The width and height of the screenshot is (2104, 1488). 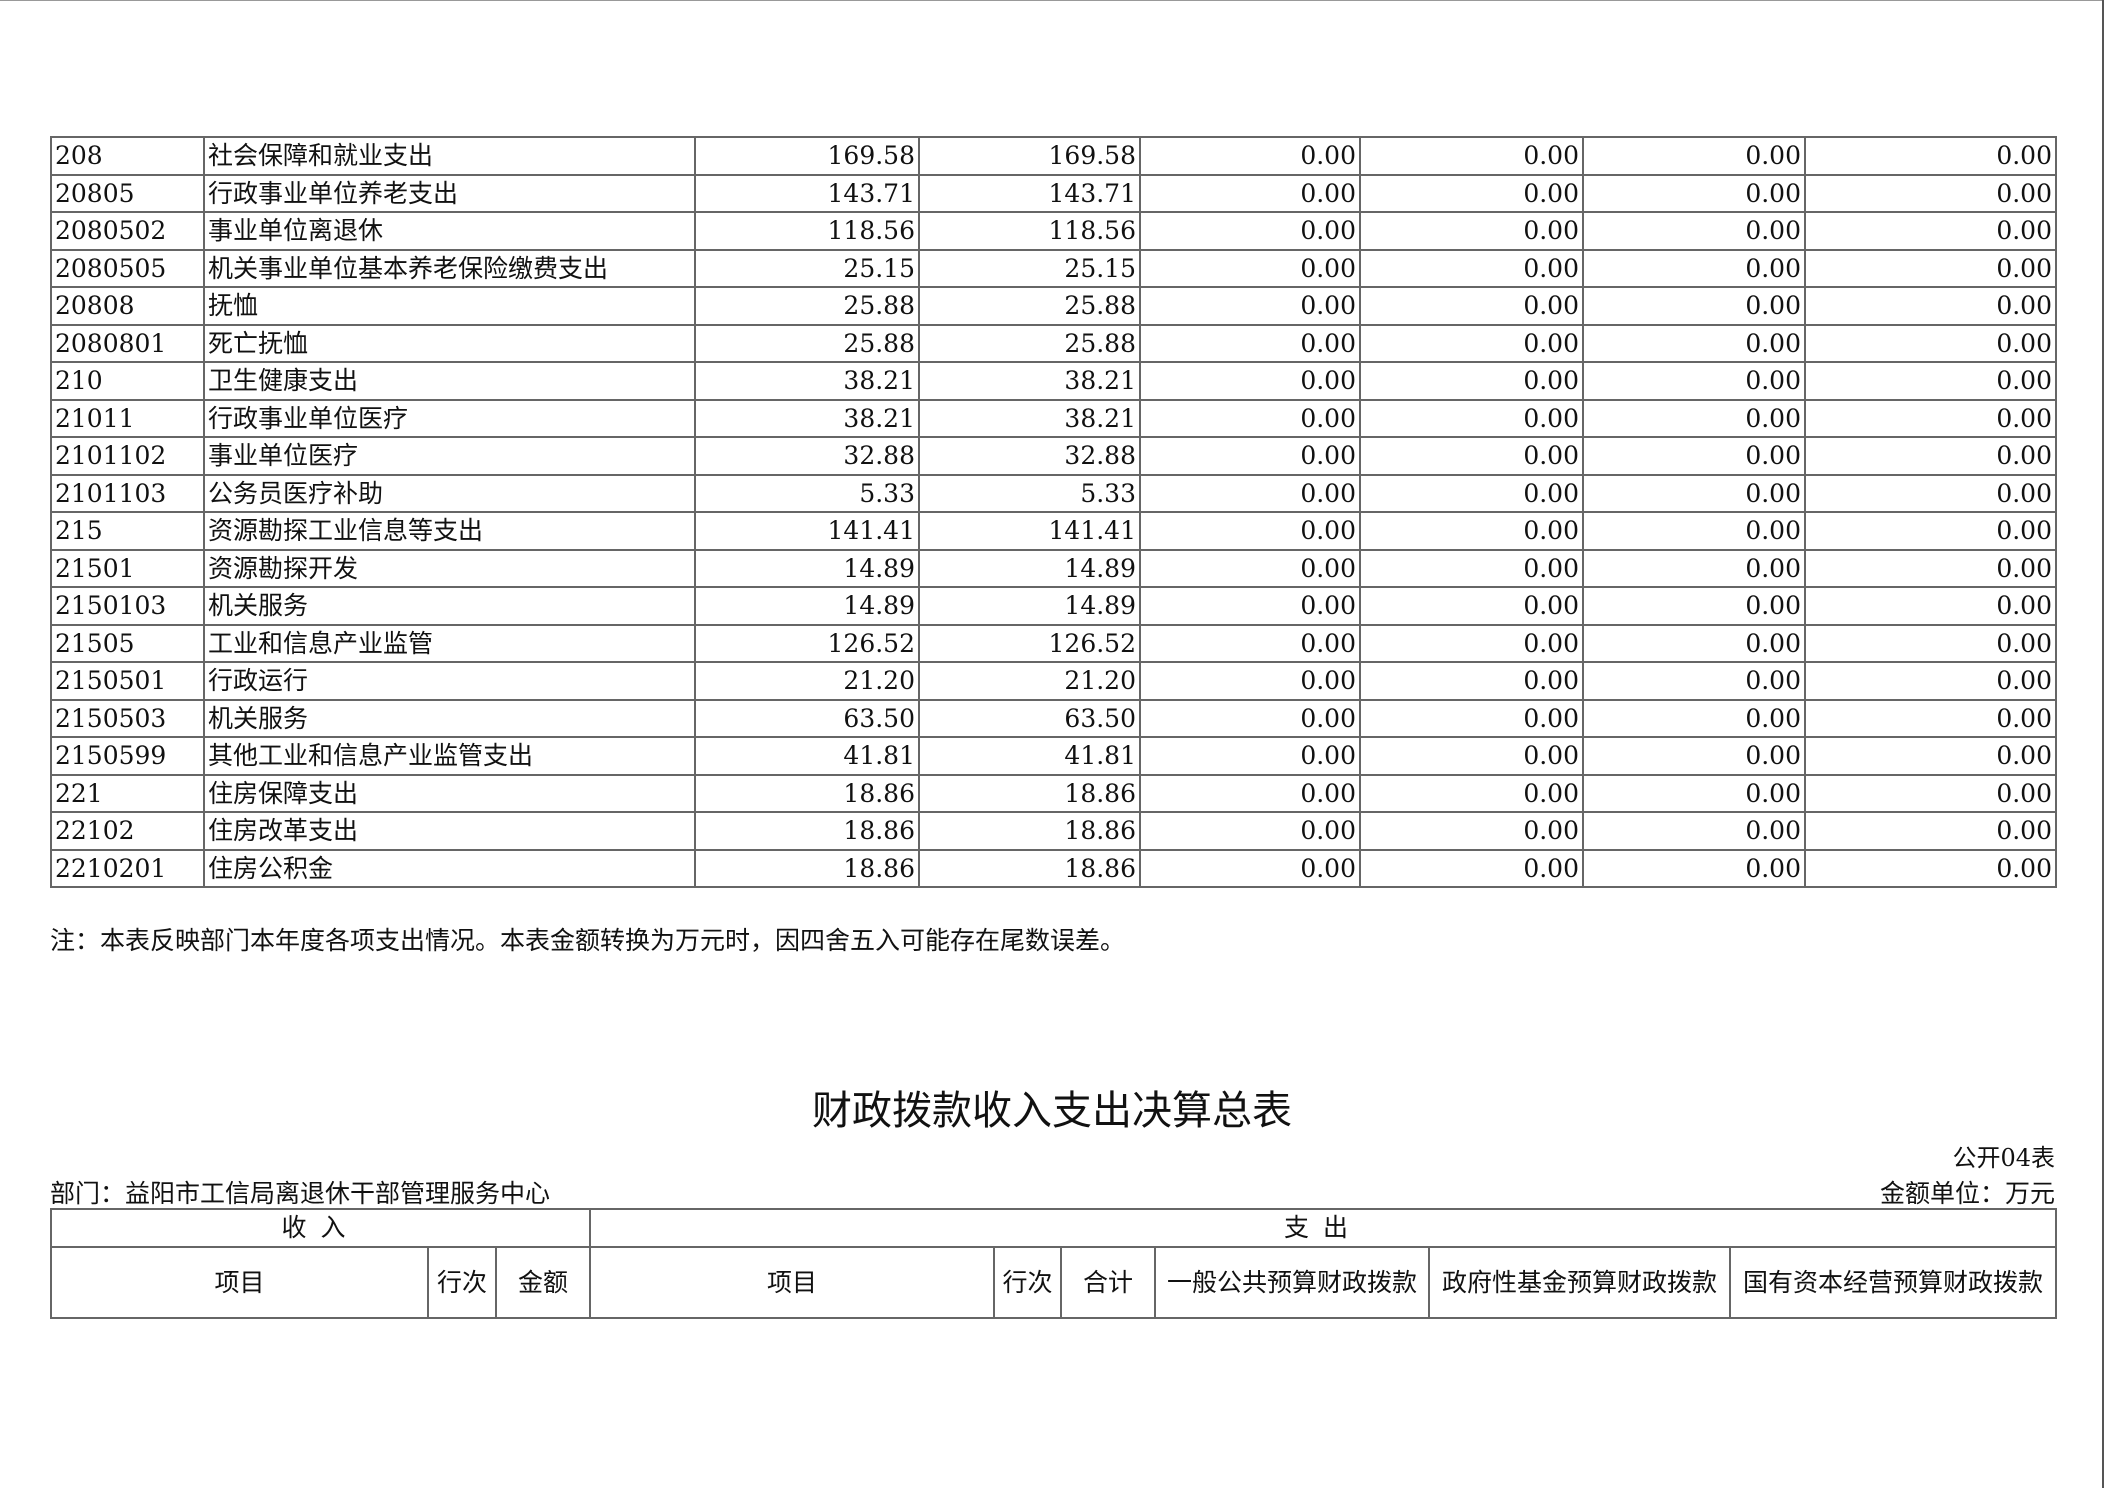 I want to click on cell-basic: 25.88, so click(x=1029, y=306).